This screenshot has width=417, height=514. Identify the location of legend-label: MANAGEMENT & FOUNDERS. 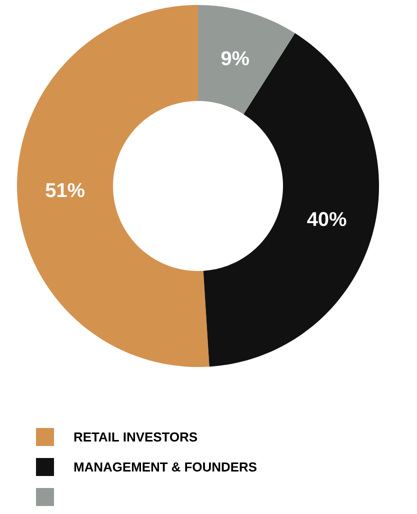
(165, 467).